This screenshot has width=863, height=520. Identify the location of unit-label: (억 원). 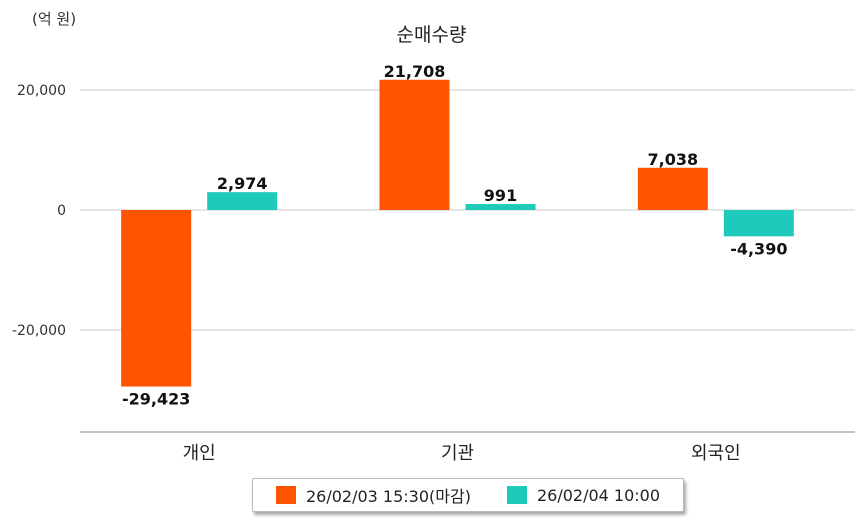
(54, 19).